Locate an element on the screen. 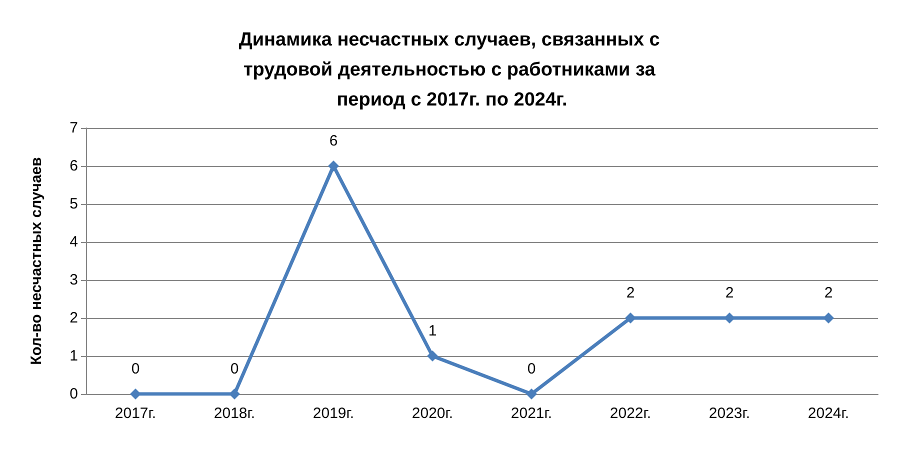  x-tick-label: 2022г. is located at coordinates (631, 413).